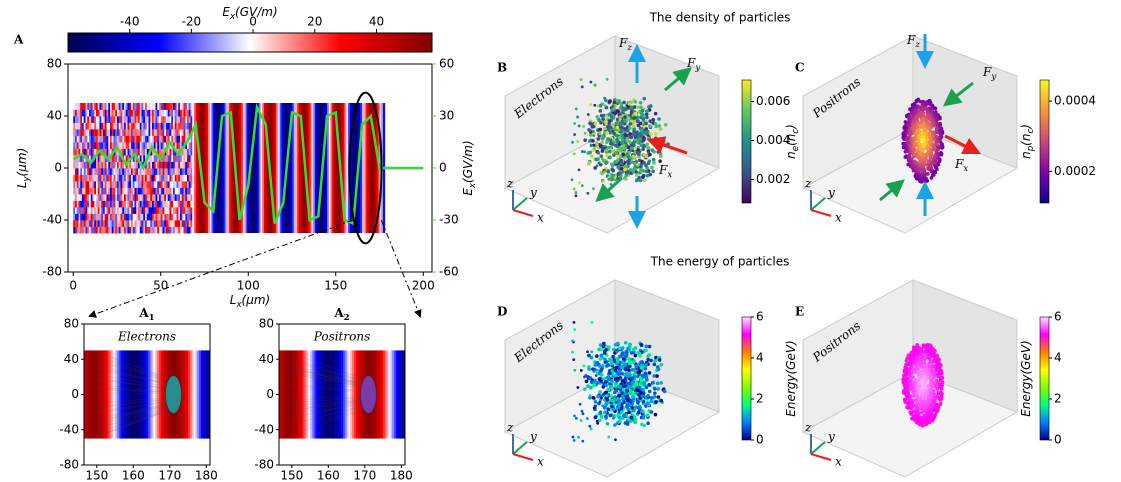  What do you see at coordinates (669, 175) in the screenshot?
I see `force-label-part: x` at bounding box center [669, 175].